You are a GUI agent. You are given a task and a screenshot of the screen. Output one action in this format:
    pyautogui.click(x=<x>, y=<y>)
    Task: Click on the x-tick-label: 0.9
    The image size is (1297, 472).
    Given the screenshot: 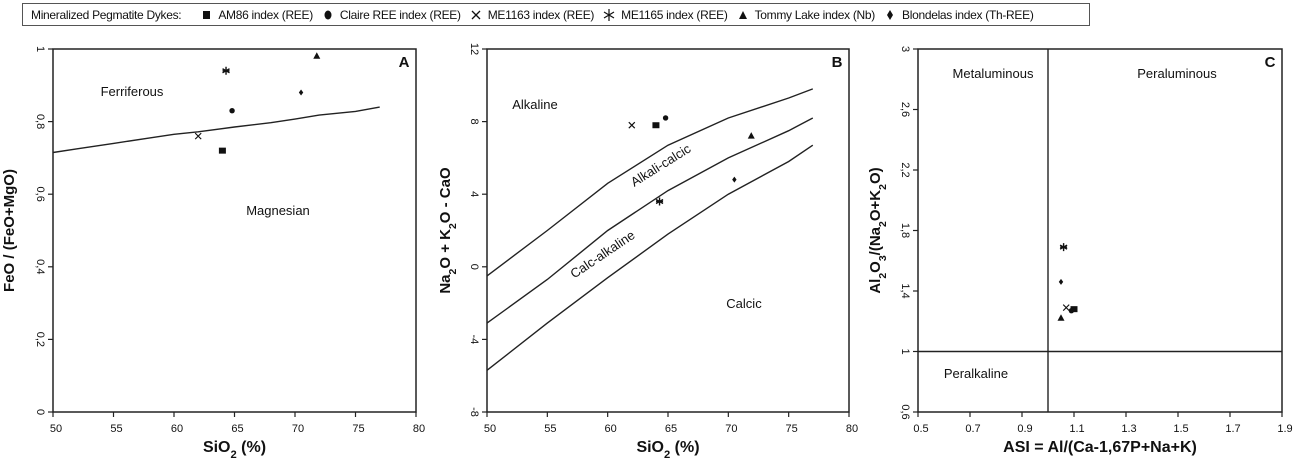 What is the action you would take?
    pyautogui.click(x=1024, y=429)
    